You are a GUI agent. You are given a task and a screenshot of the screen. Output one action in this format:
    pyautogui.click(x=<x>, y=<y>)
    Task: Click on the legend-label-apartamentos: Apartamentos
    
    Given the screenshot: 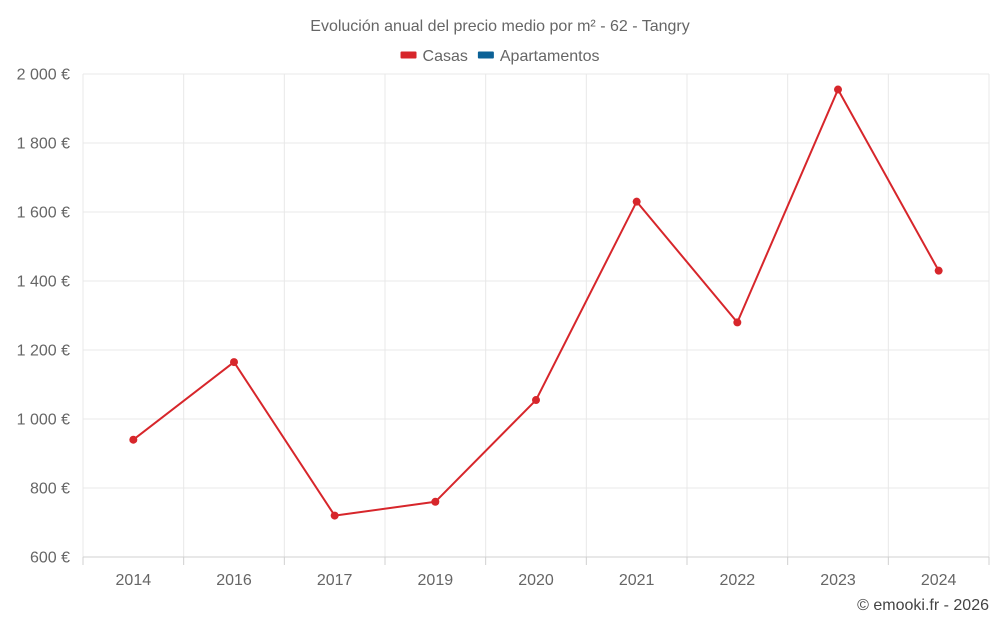 What is the action you would take?
    pyautogui.click(x=550, y=56)
    